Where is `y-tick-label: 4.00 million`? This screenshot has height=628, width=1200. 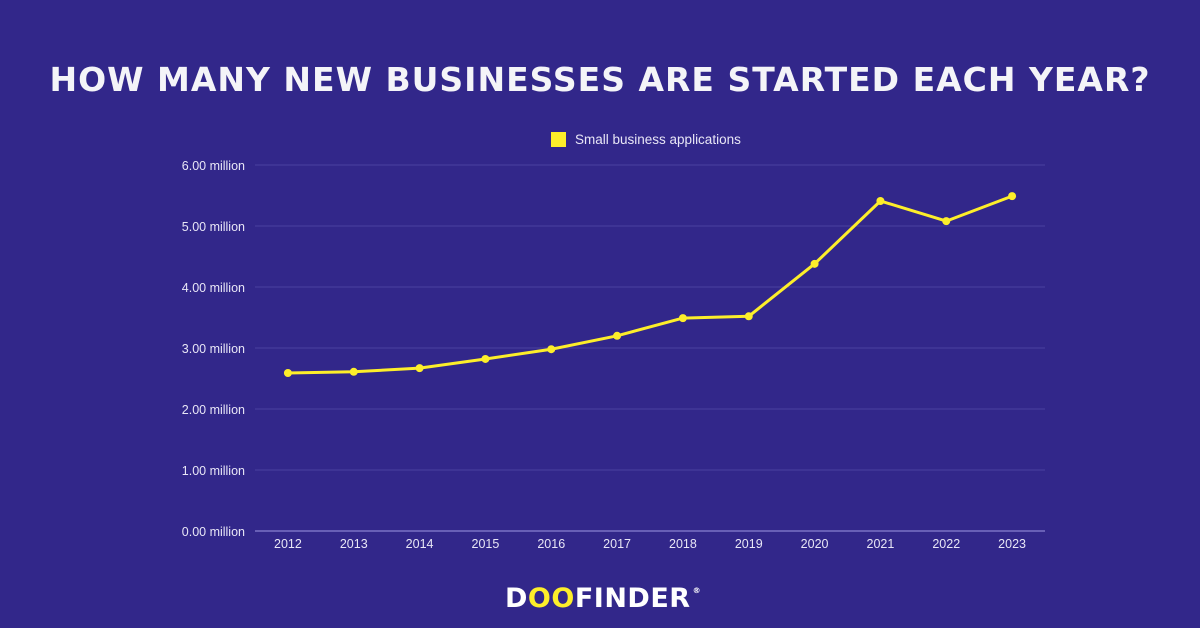 y-tick-label: 4.00 million is located at coordinates (213, 288).